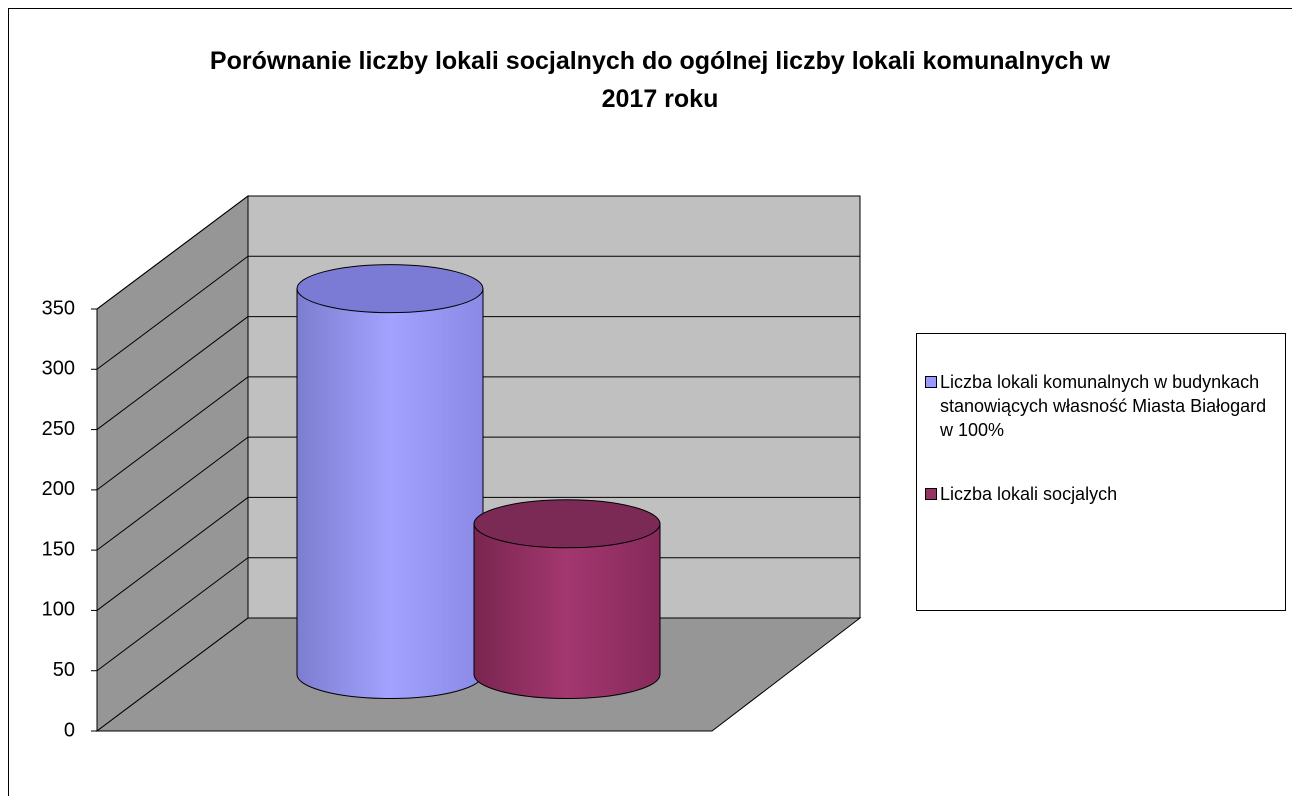 This screenshot has width=1292, height=796. I want to click on y-tick-label: 250, so click(58, 429).